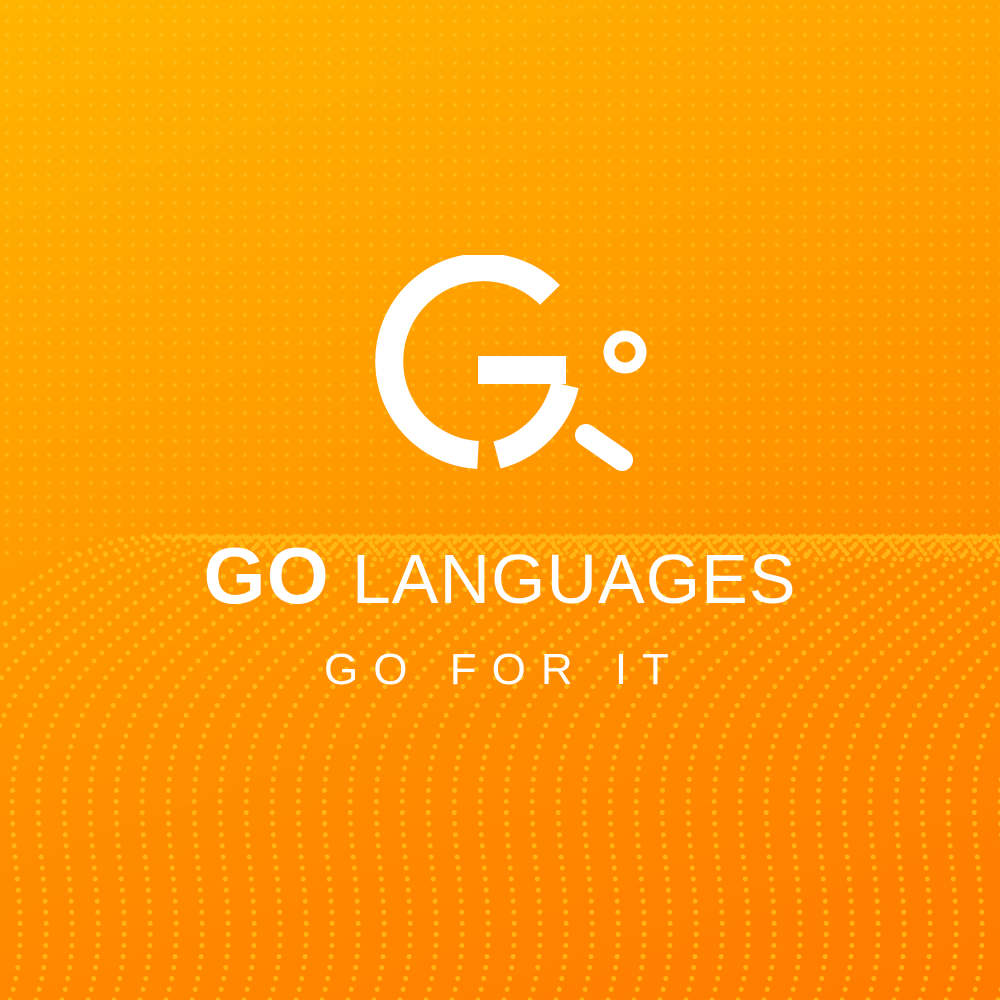 The image size is (1000, 1000). Describe the element at coordinates (511, 363) in the screenshot. I see `g-magnifier-logo-icon` at that location.